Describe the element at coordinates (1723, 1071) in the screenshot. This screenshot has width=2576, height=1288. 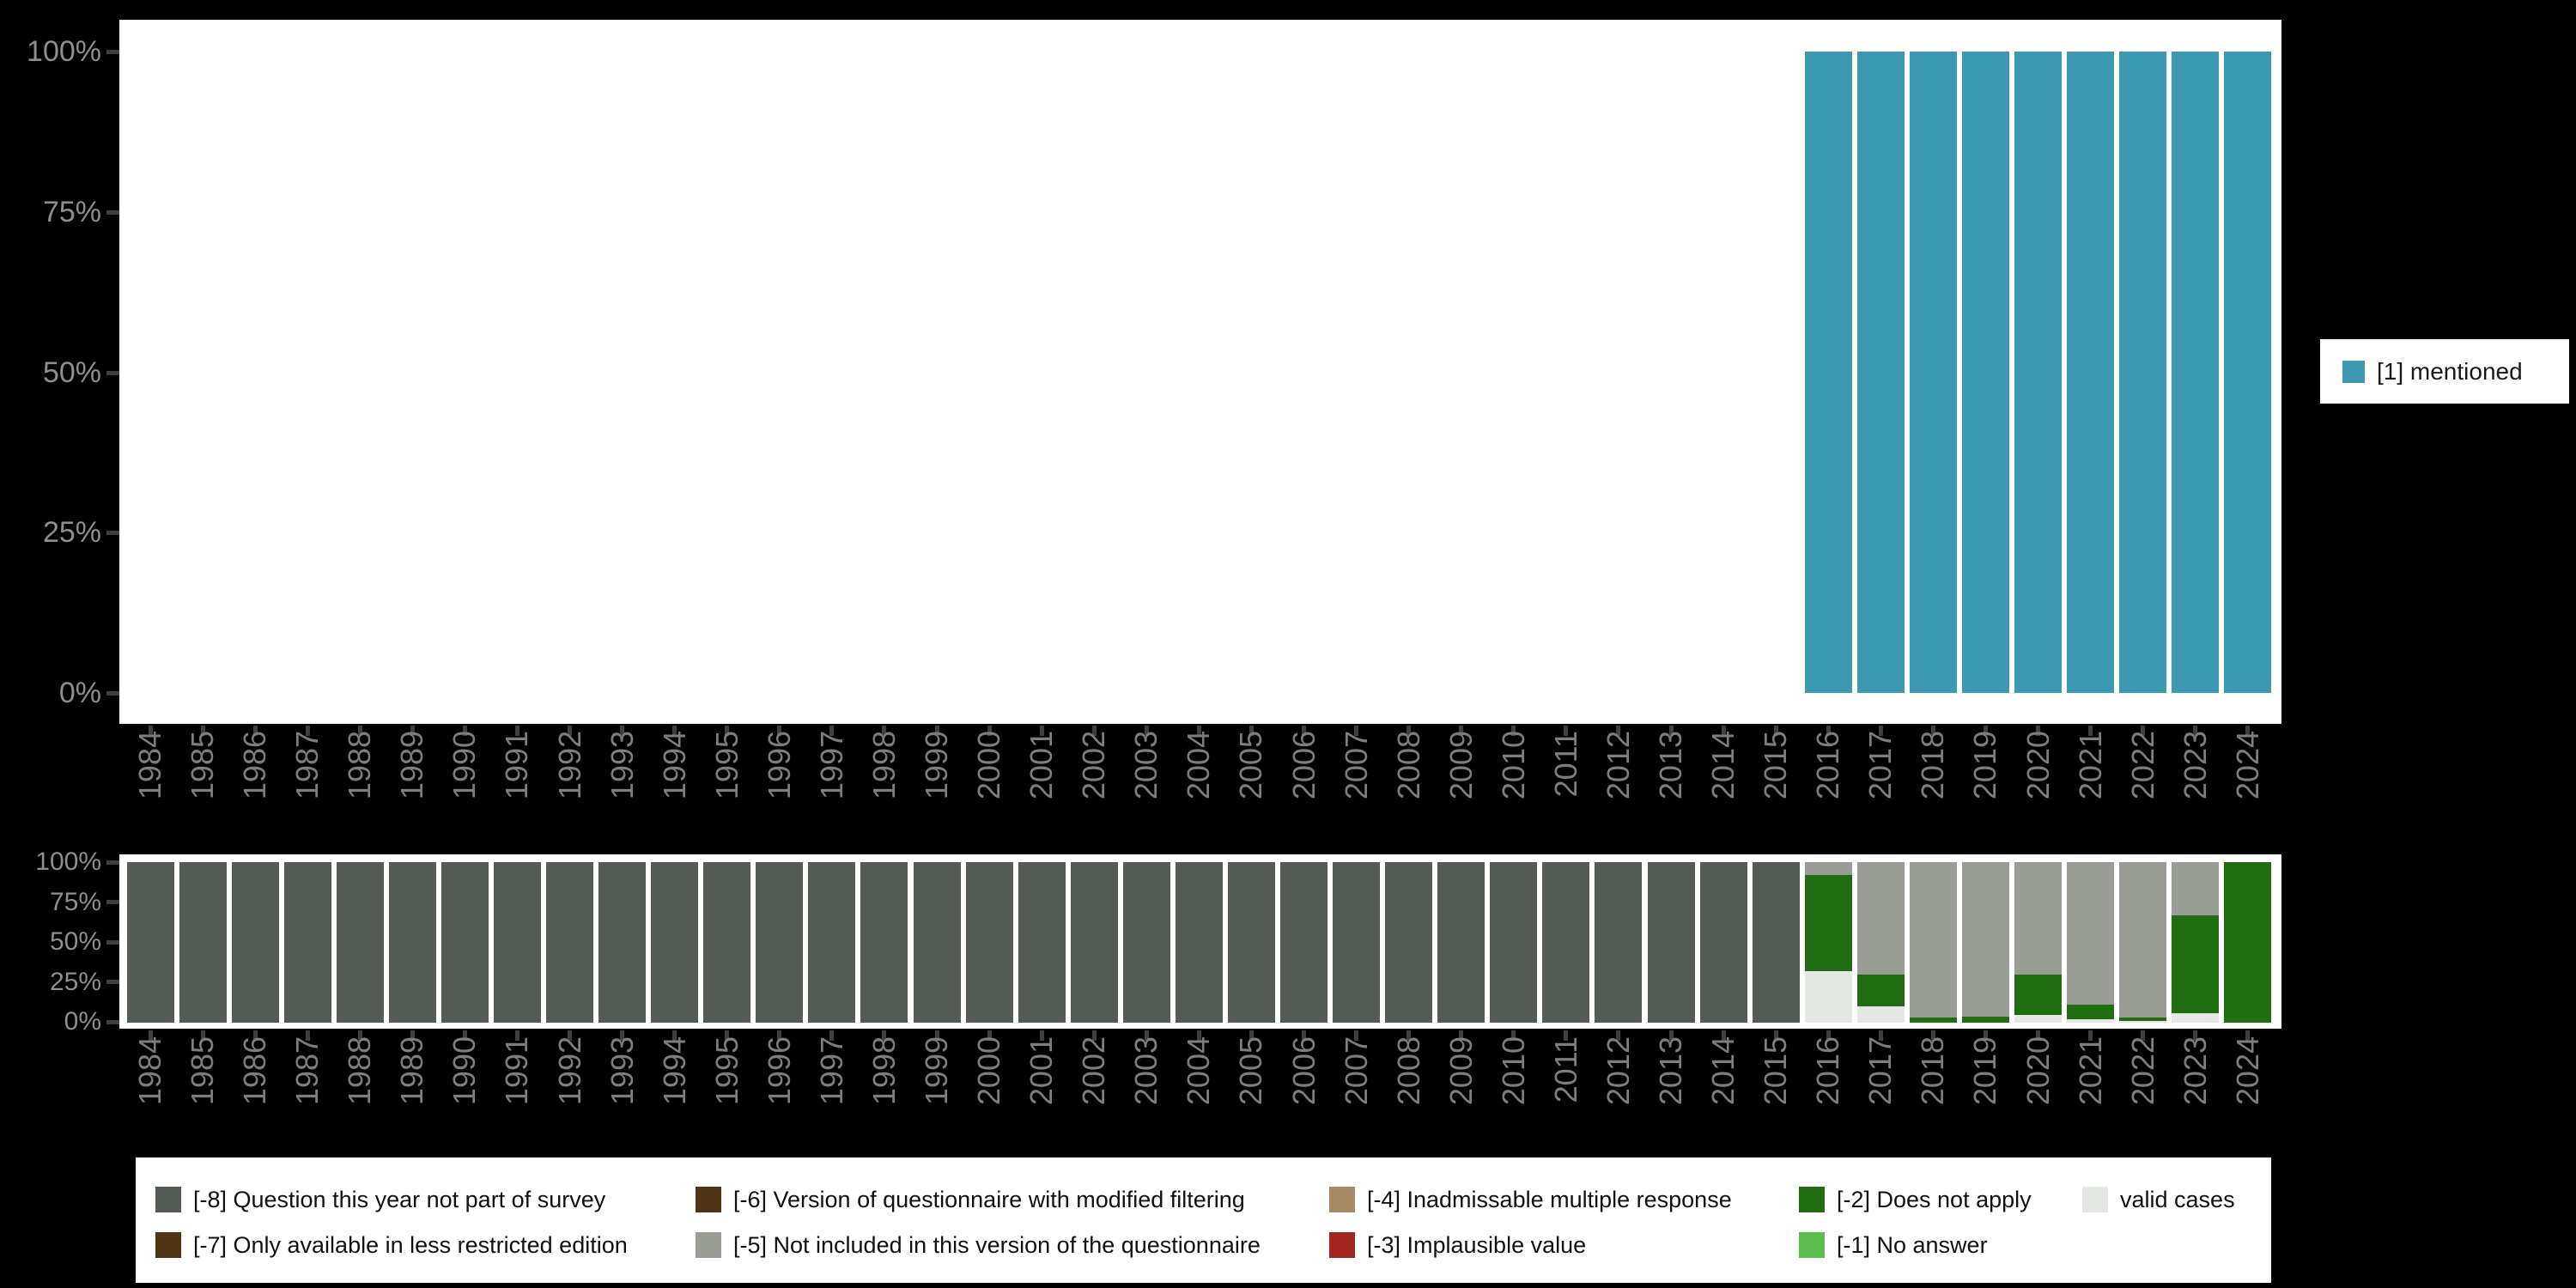
I see `x-axis-label-bottom: 2014` at that location.